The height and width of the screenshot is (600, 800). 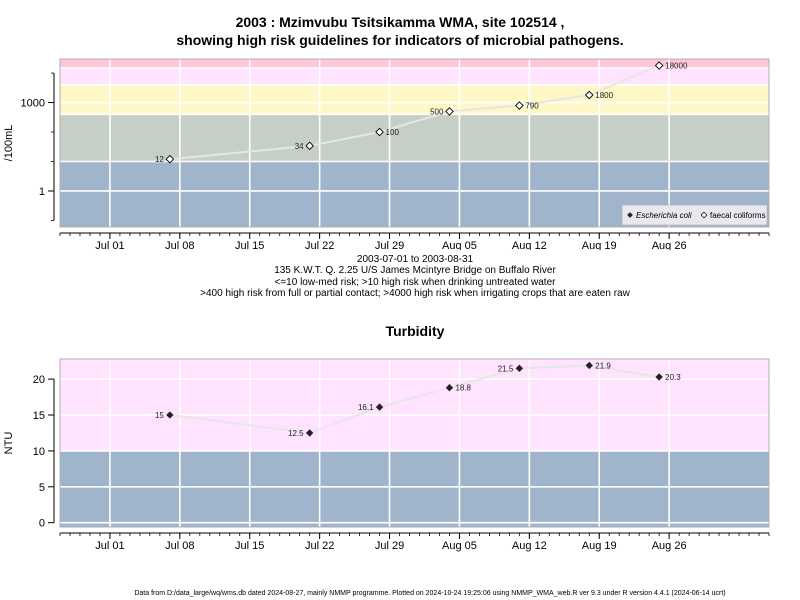 What do you see at coordinates (415, 259) in the screenshot?
I see `date-range: 2003-07-01 to 2003-08-31` at bounding box center [415, 259].